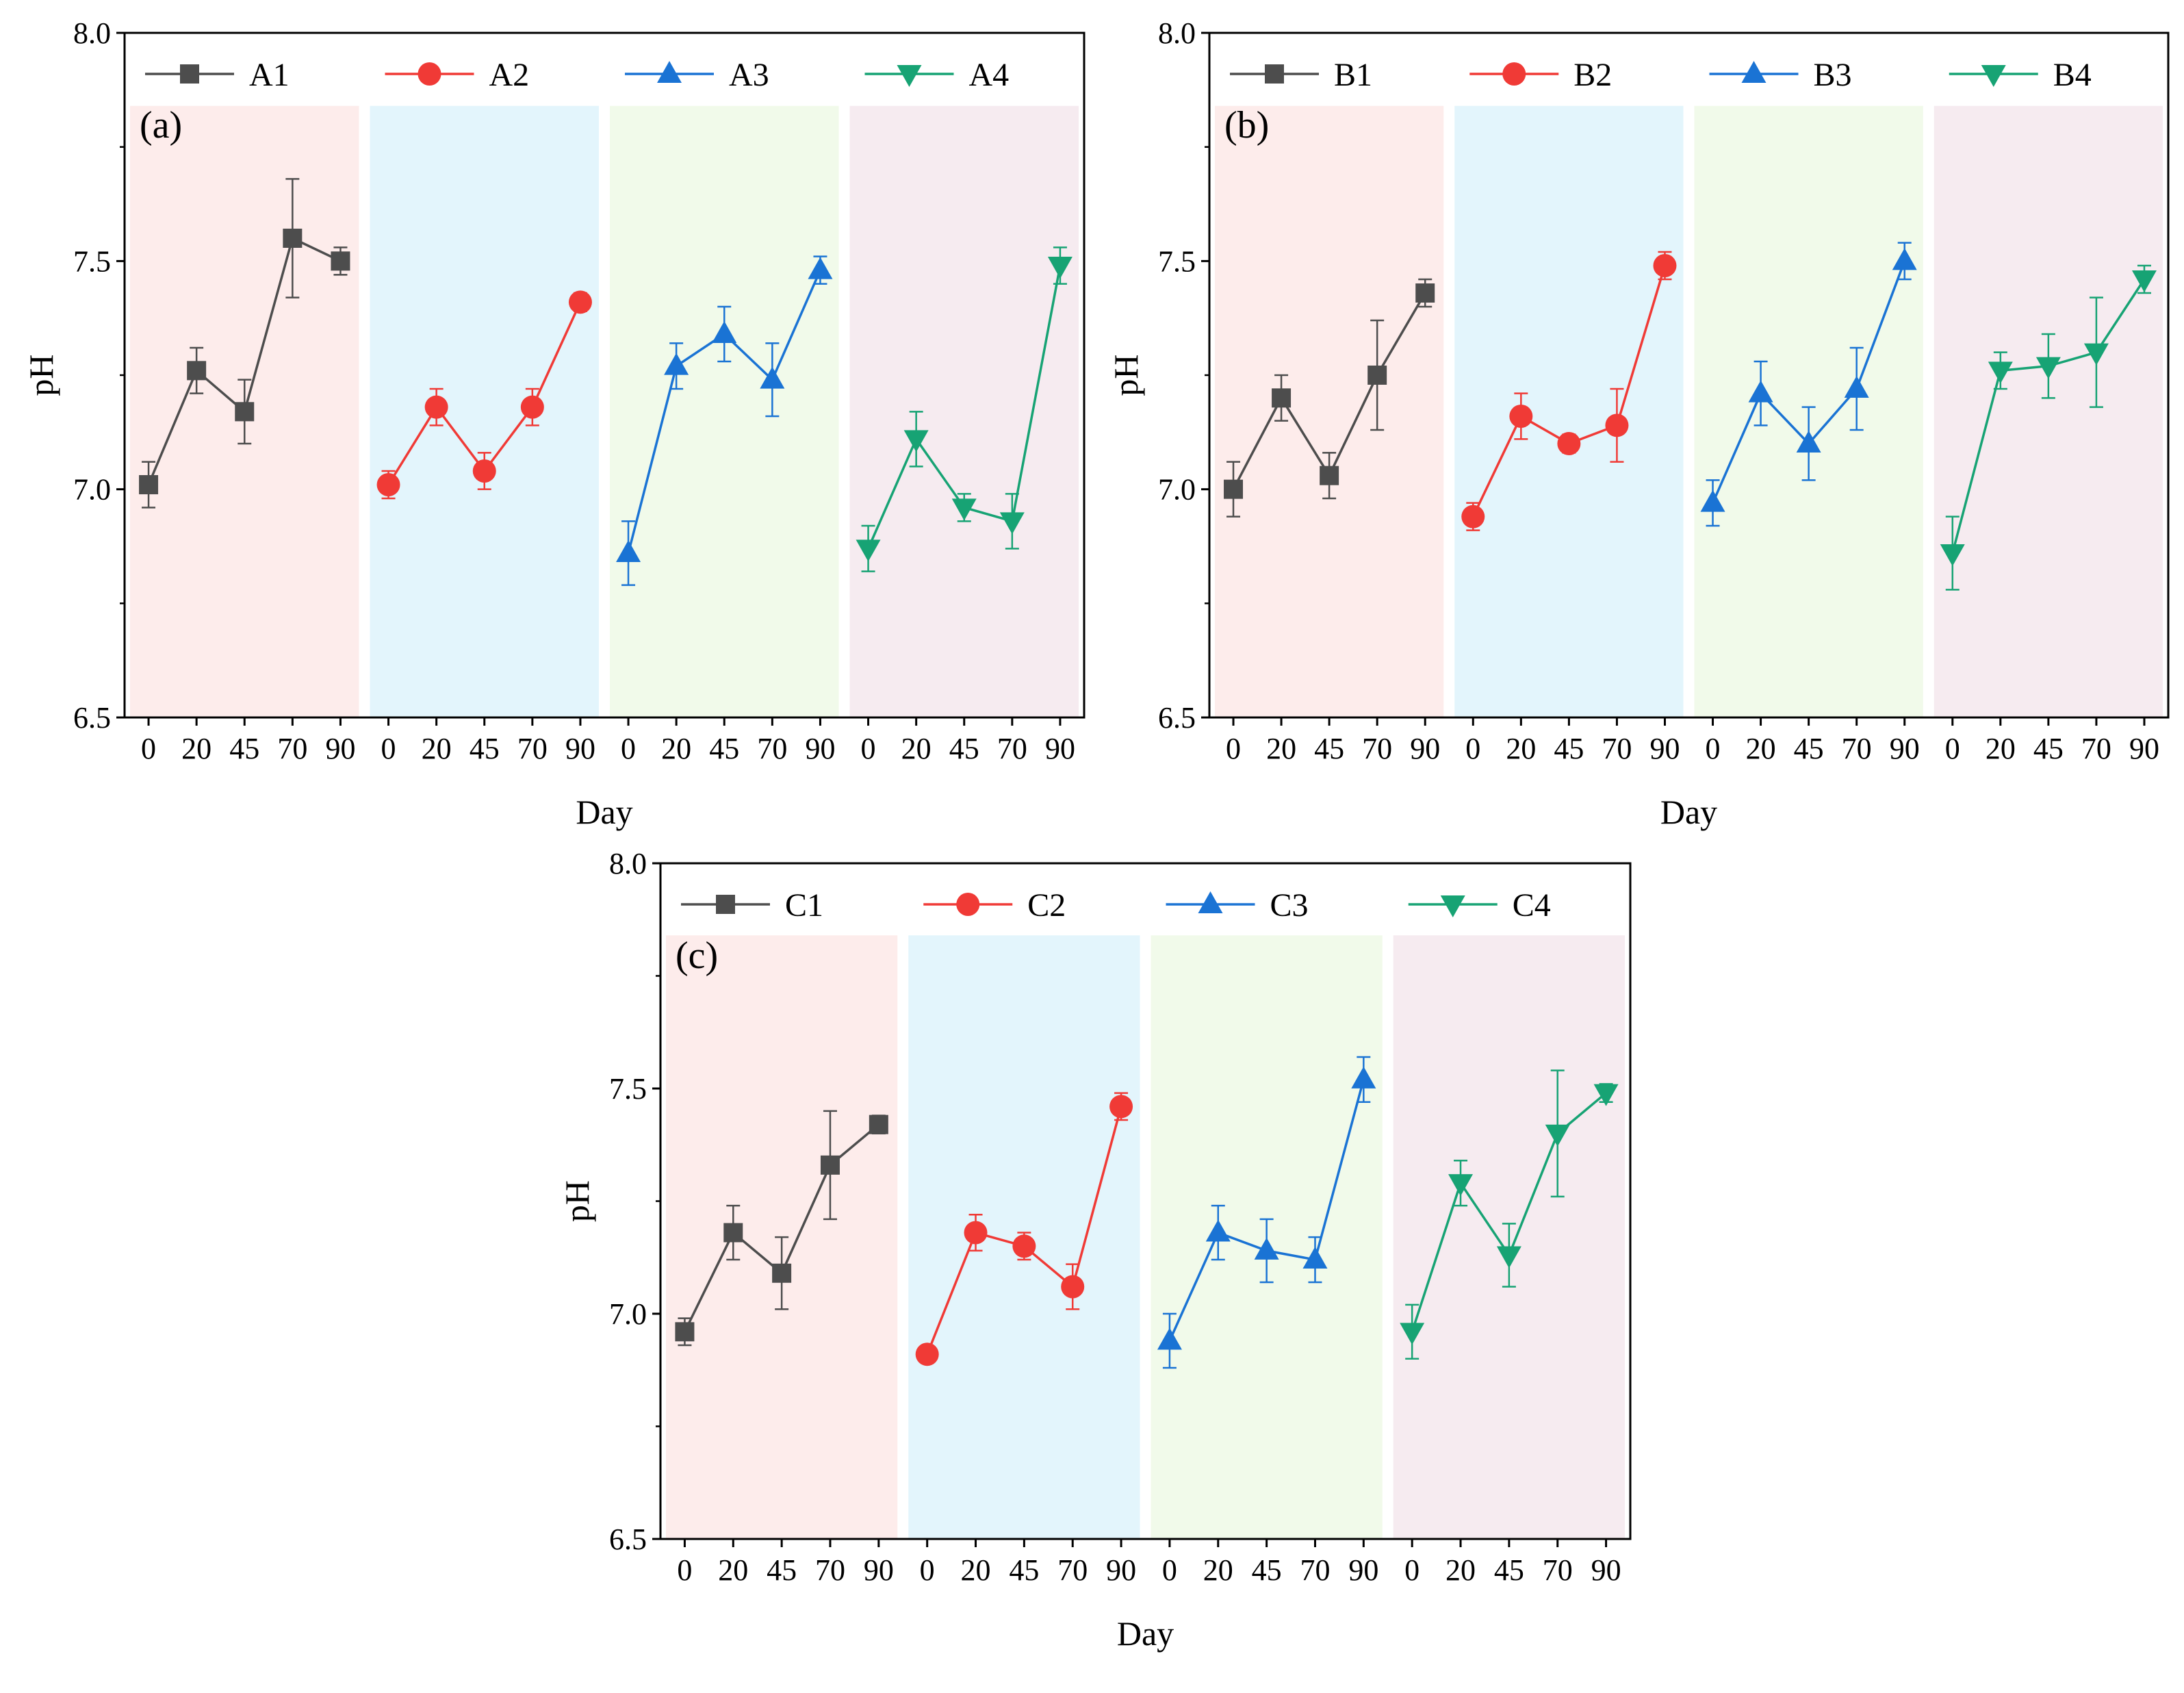 The height and width of the screenshot is (1693, 2184). What do you see at coordinates (269, 75) in the screenshot?
I see `legend-label: A1` at bounding box center [269, 75].